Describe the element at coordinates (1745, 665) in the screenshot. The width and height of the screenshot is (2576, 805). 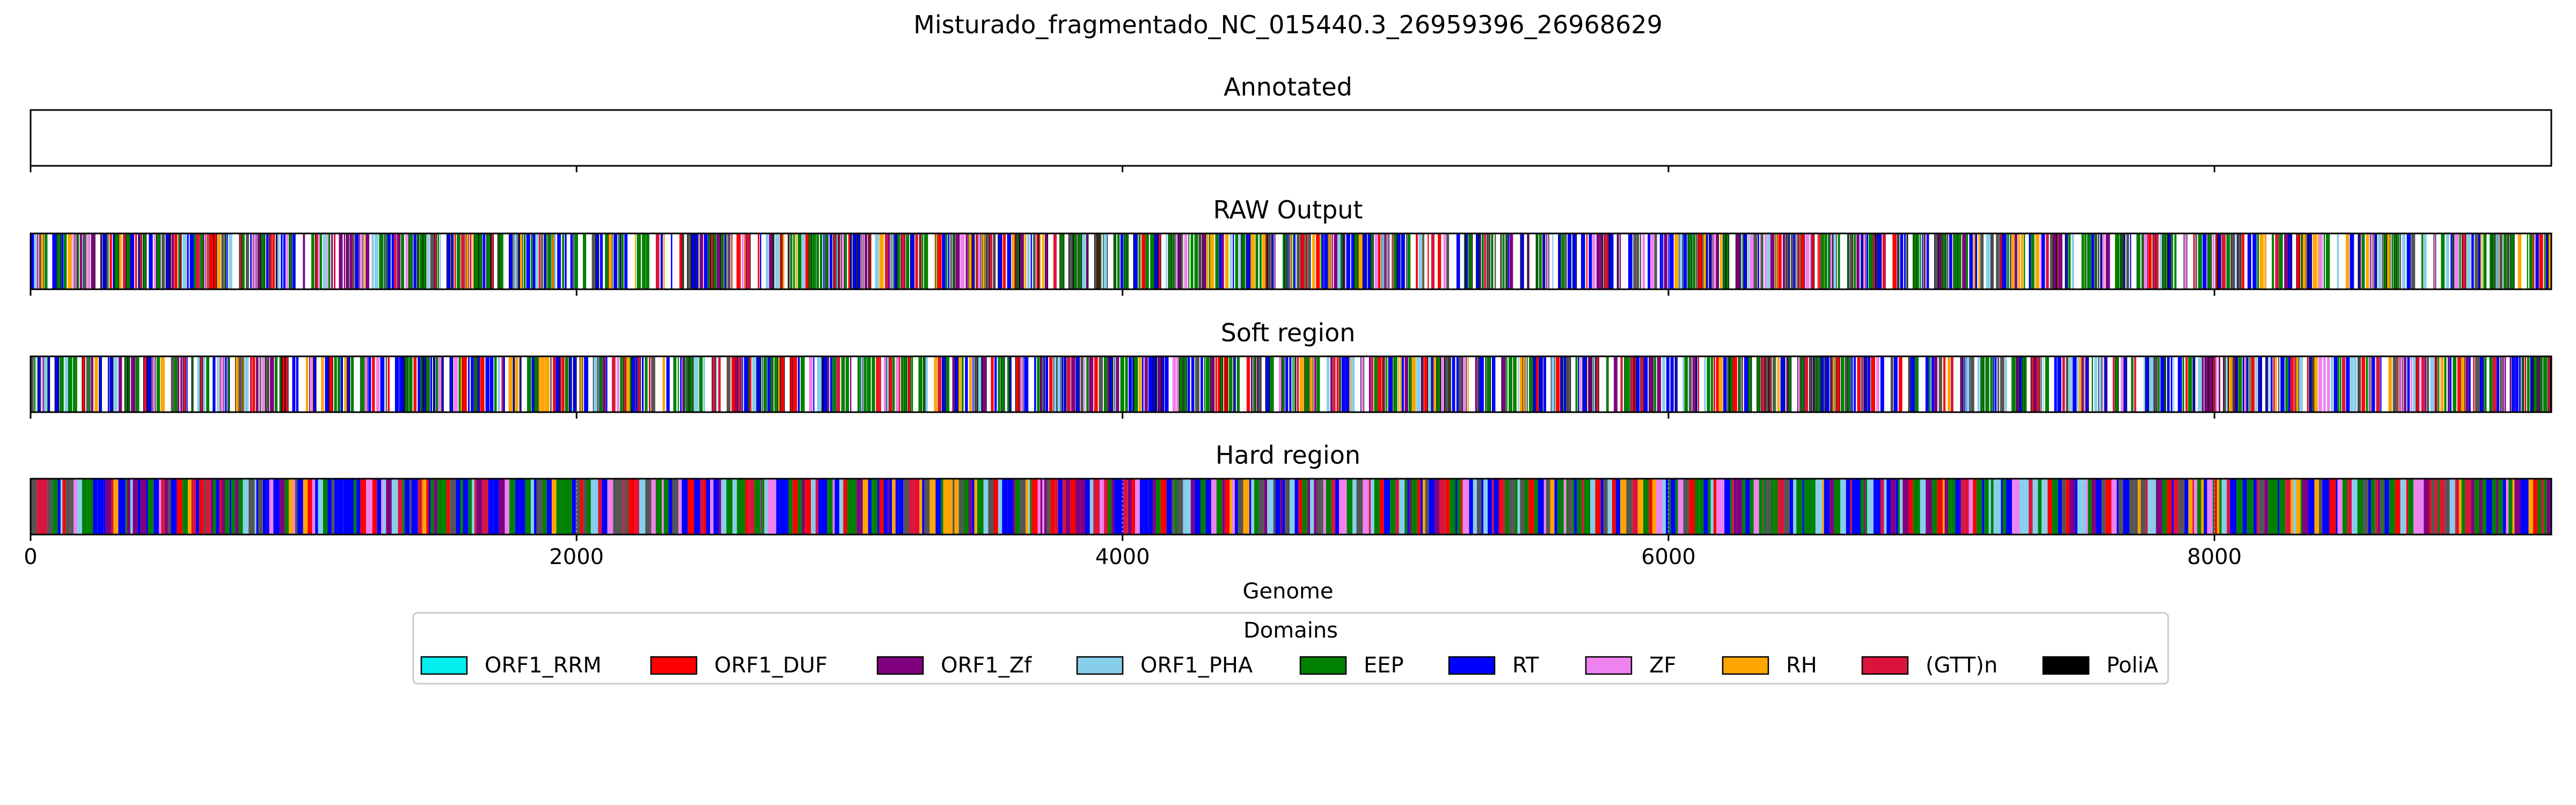
I see `legend-swatch` at that location.